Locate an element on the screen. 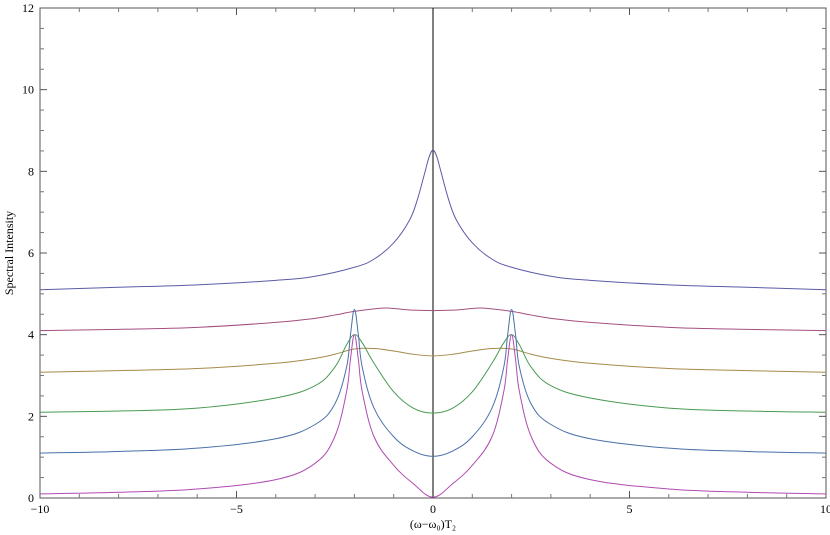  y-axis-title: Spectral Intensity is located at coordinates (9, 253).